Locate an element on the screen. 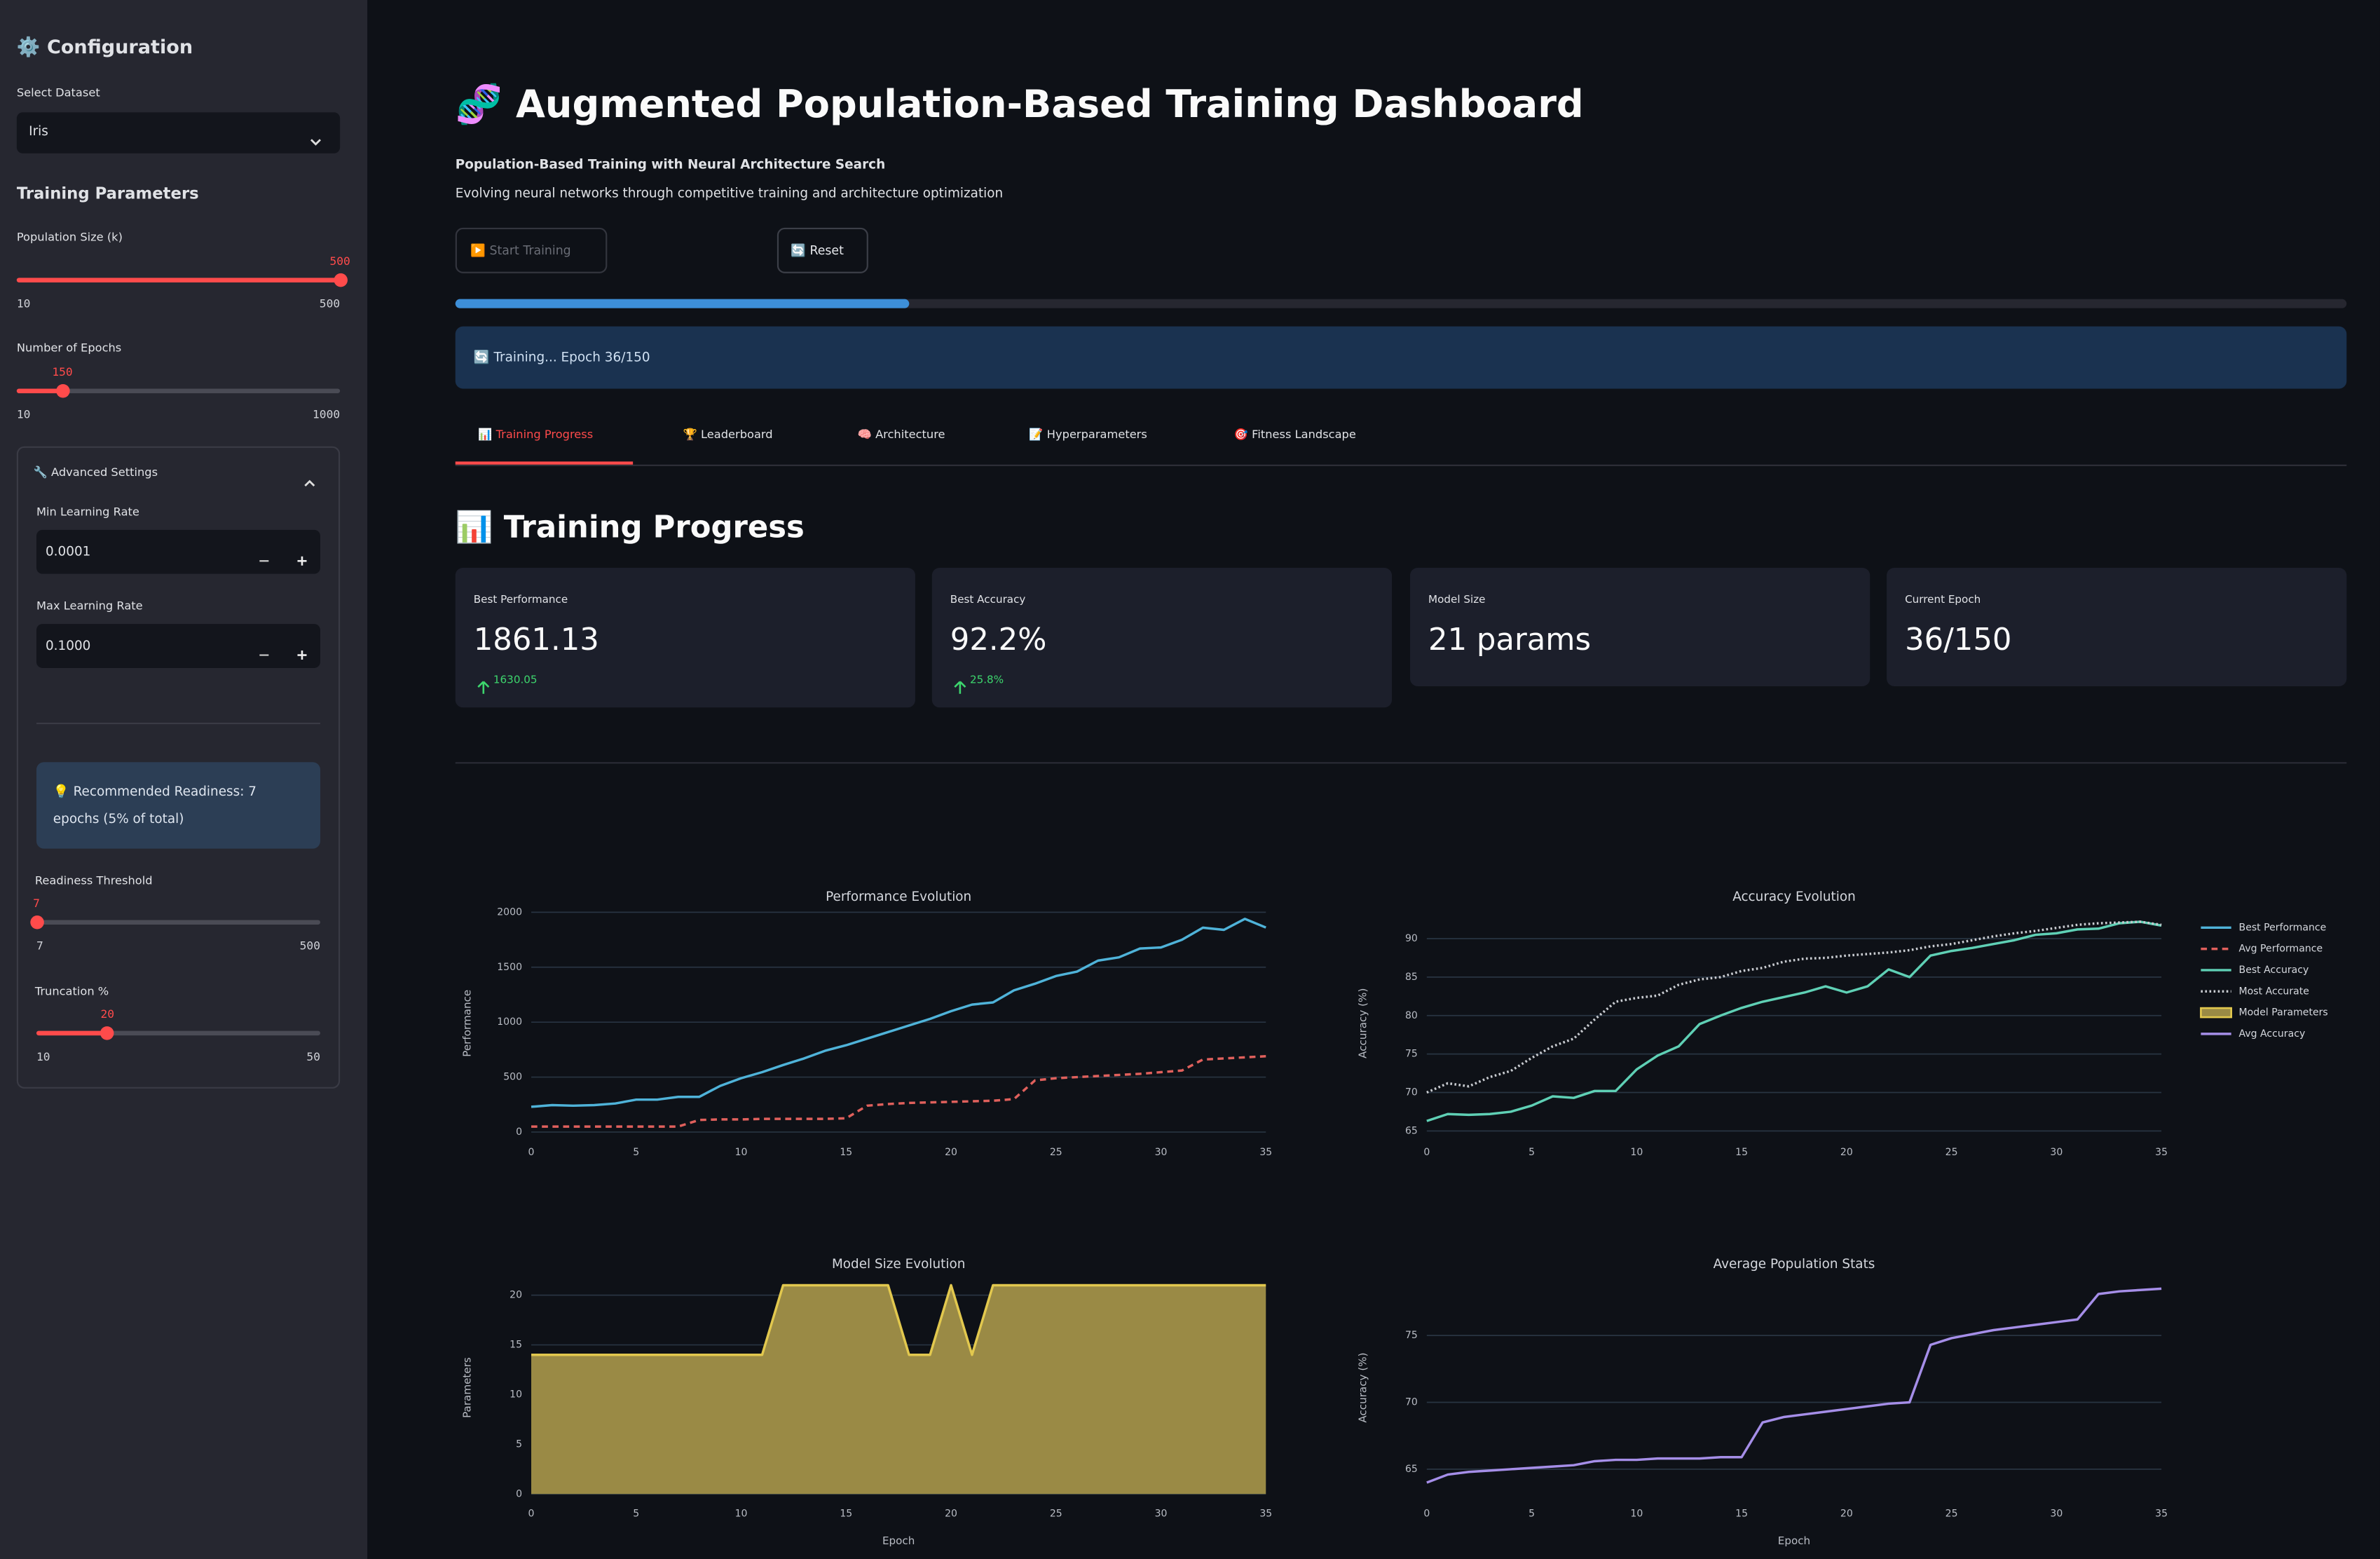 Image resolution: width=2380 pixels, height=1559 pixels. chart-title: Average Population Stats is located at coordinates (1794, 1264).